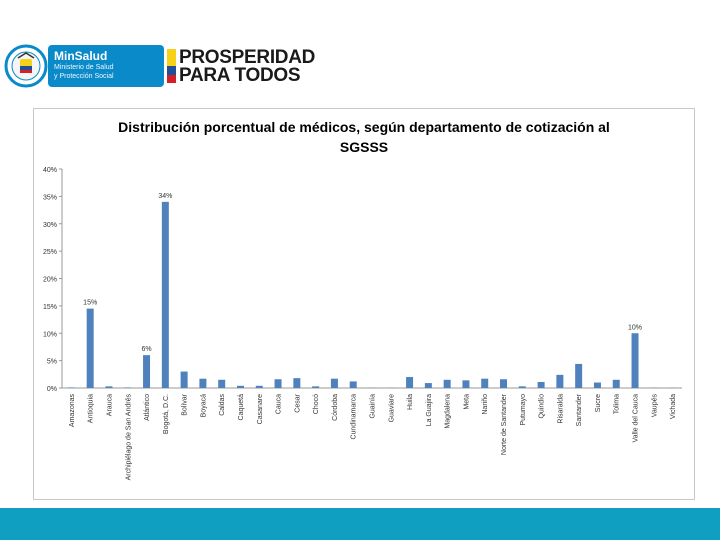  I want to click on x-tick-label: Santander, so click(579, 409).